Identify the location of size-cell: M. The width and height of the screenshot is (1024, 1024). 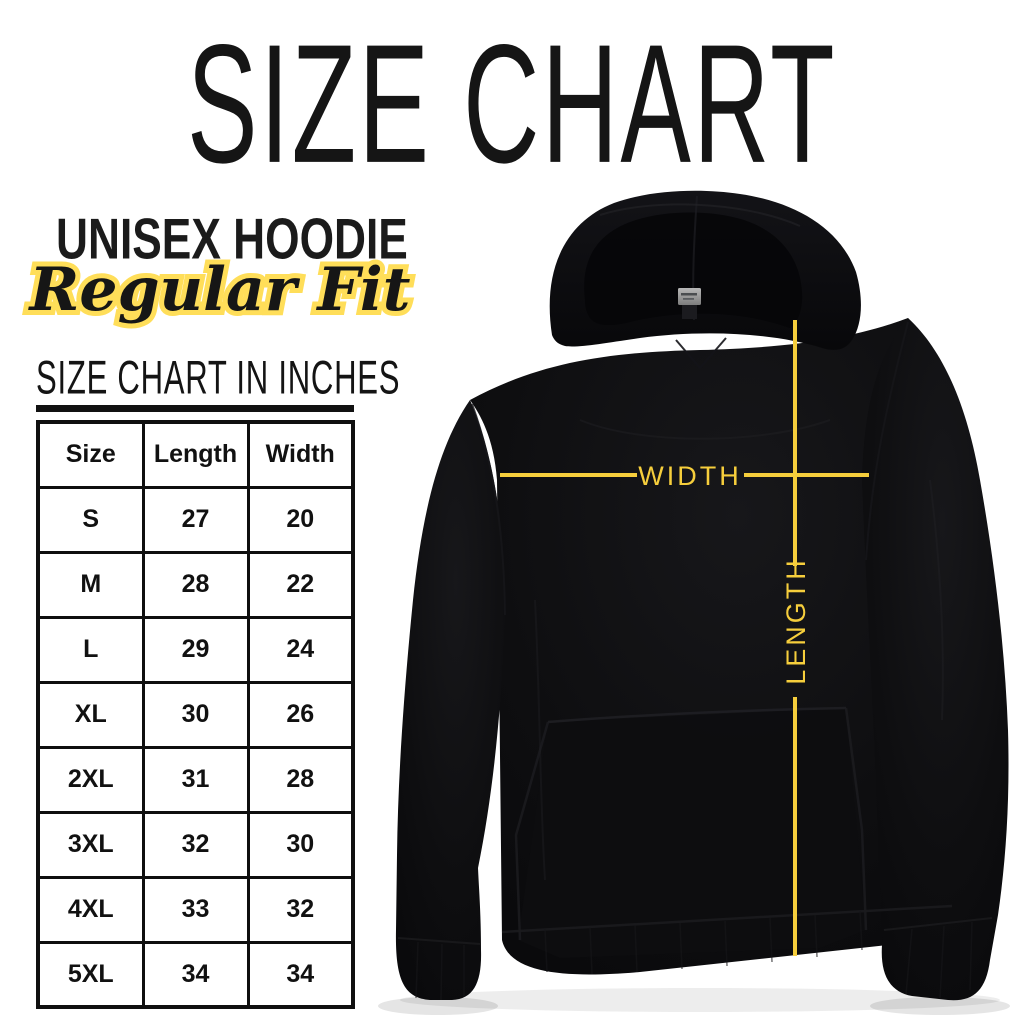
(90, 584).